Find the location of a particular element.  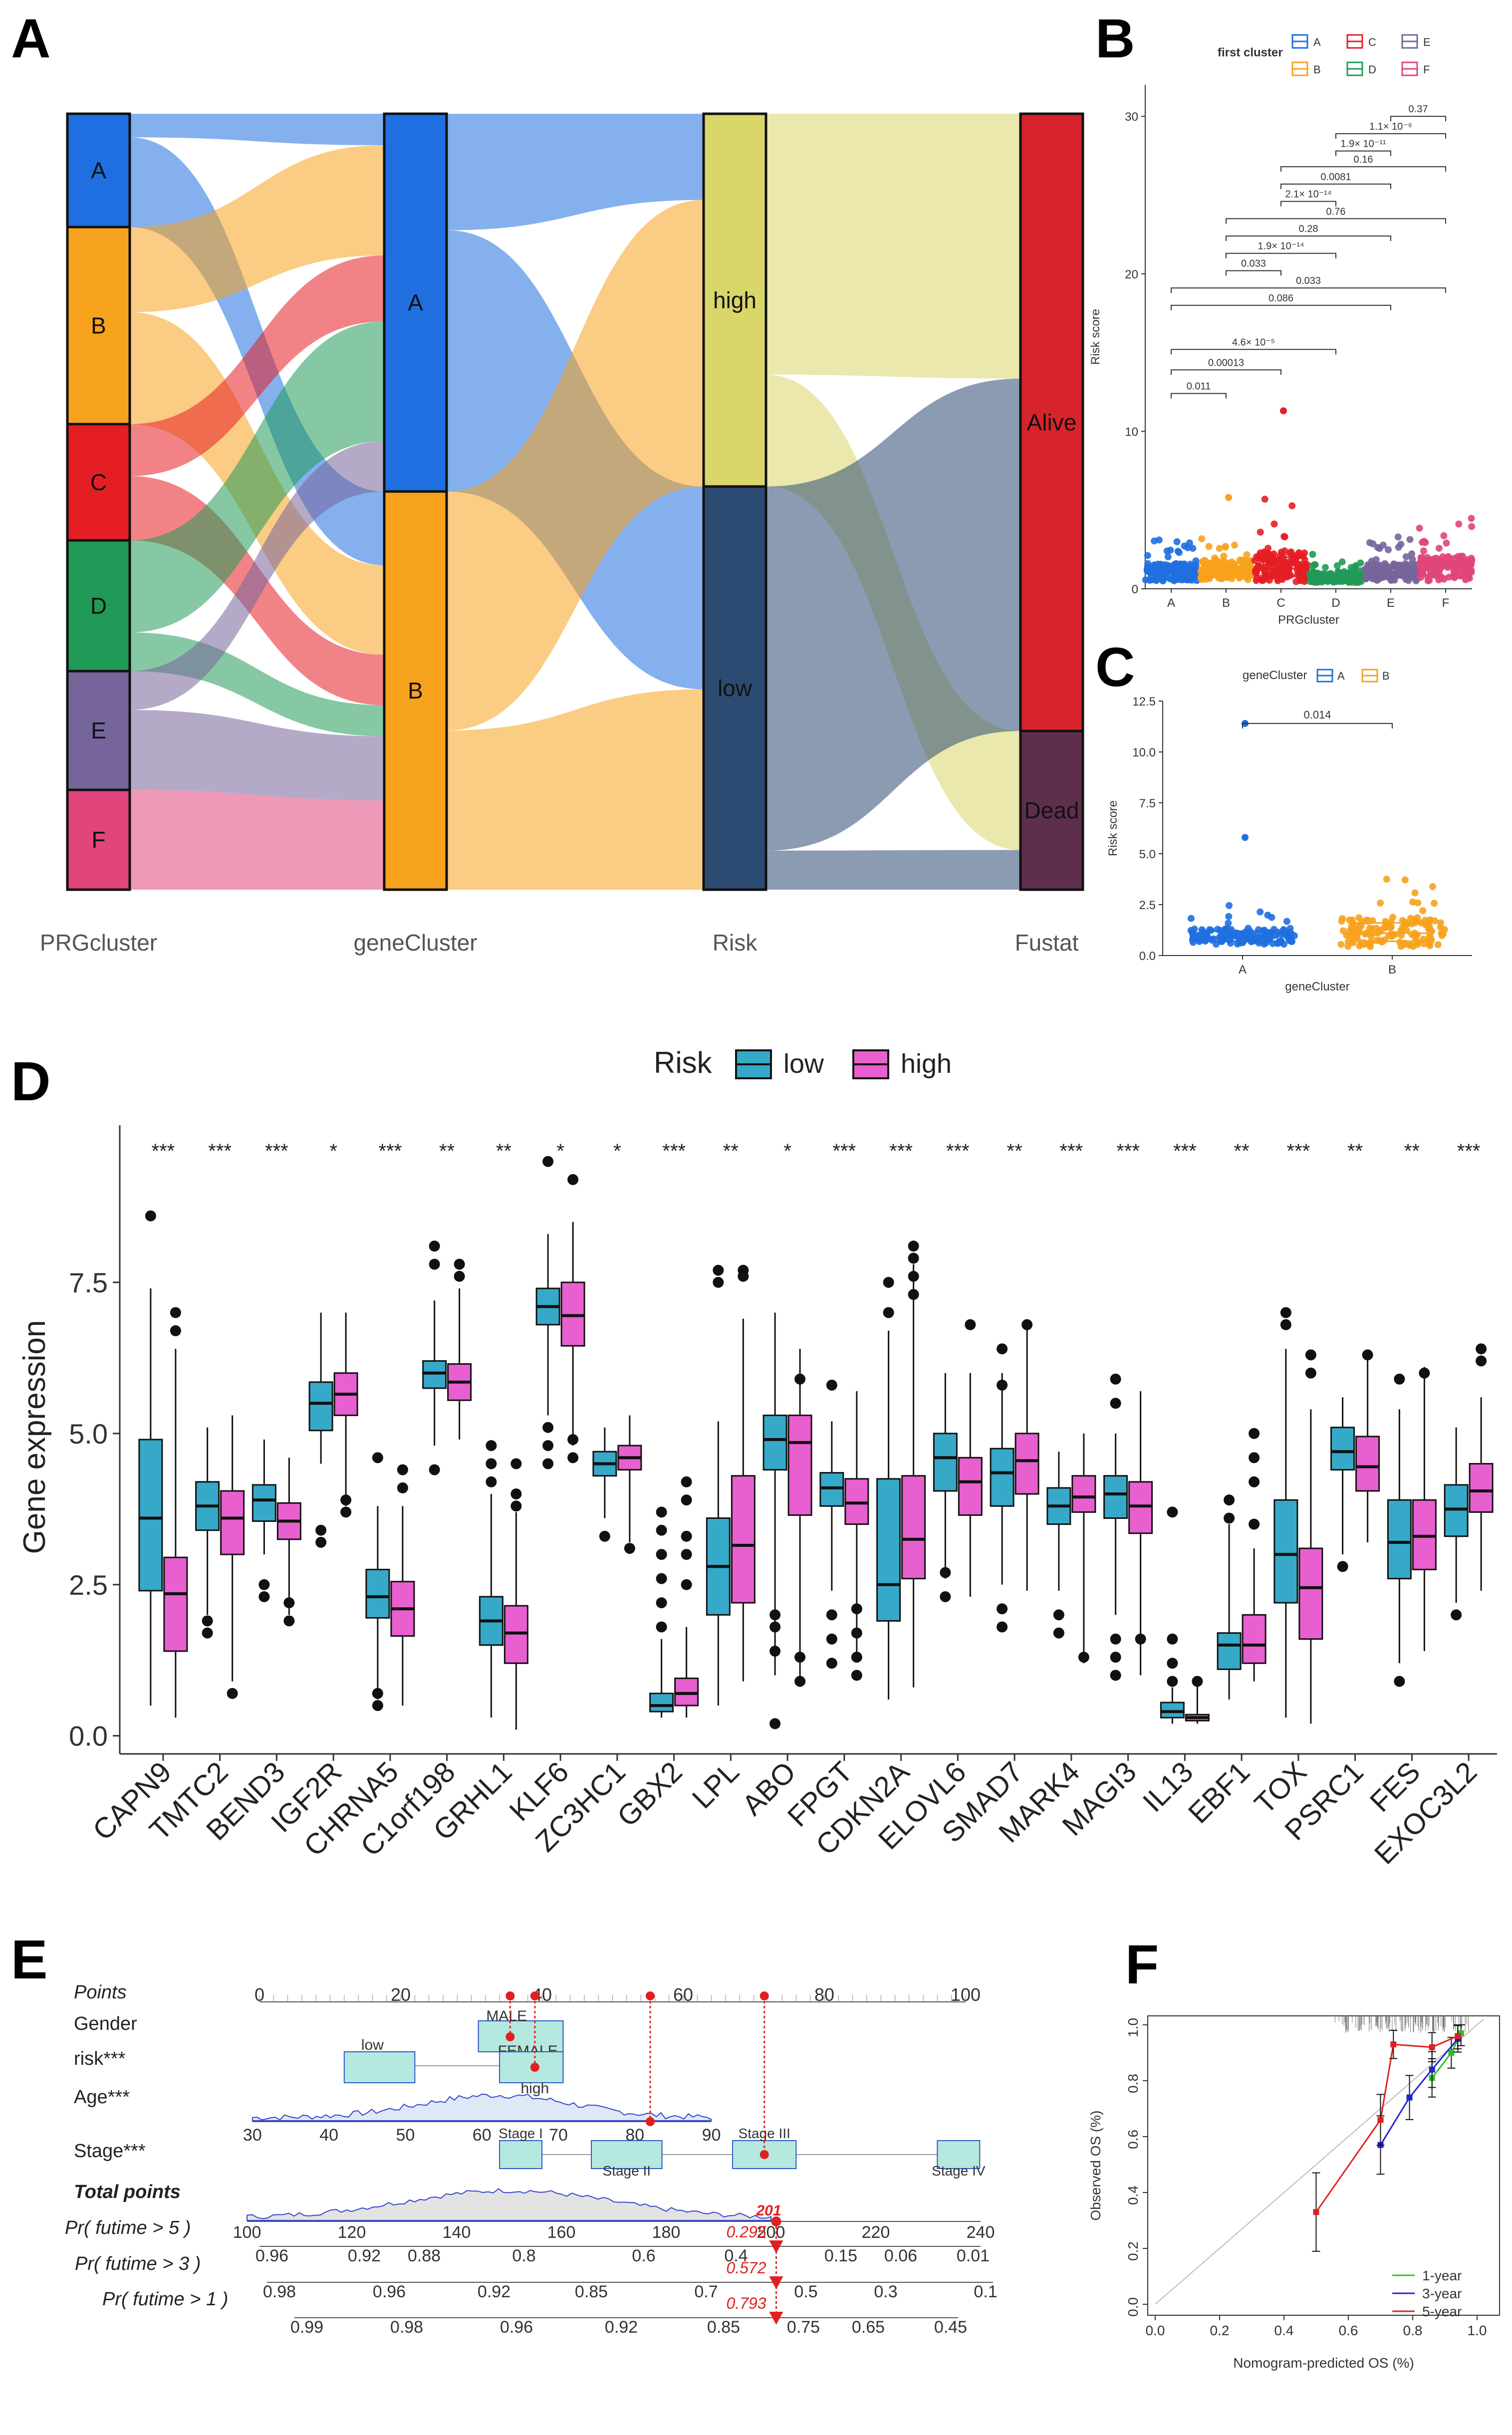

sankey-node-label: high is located at coordinates (734, 300).